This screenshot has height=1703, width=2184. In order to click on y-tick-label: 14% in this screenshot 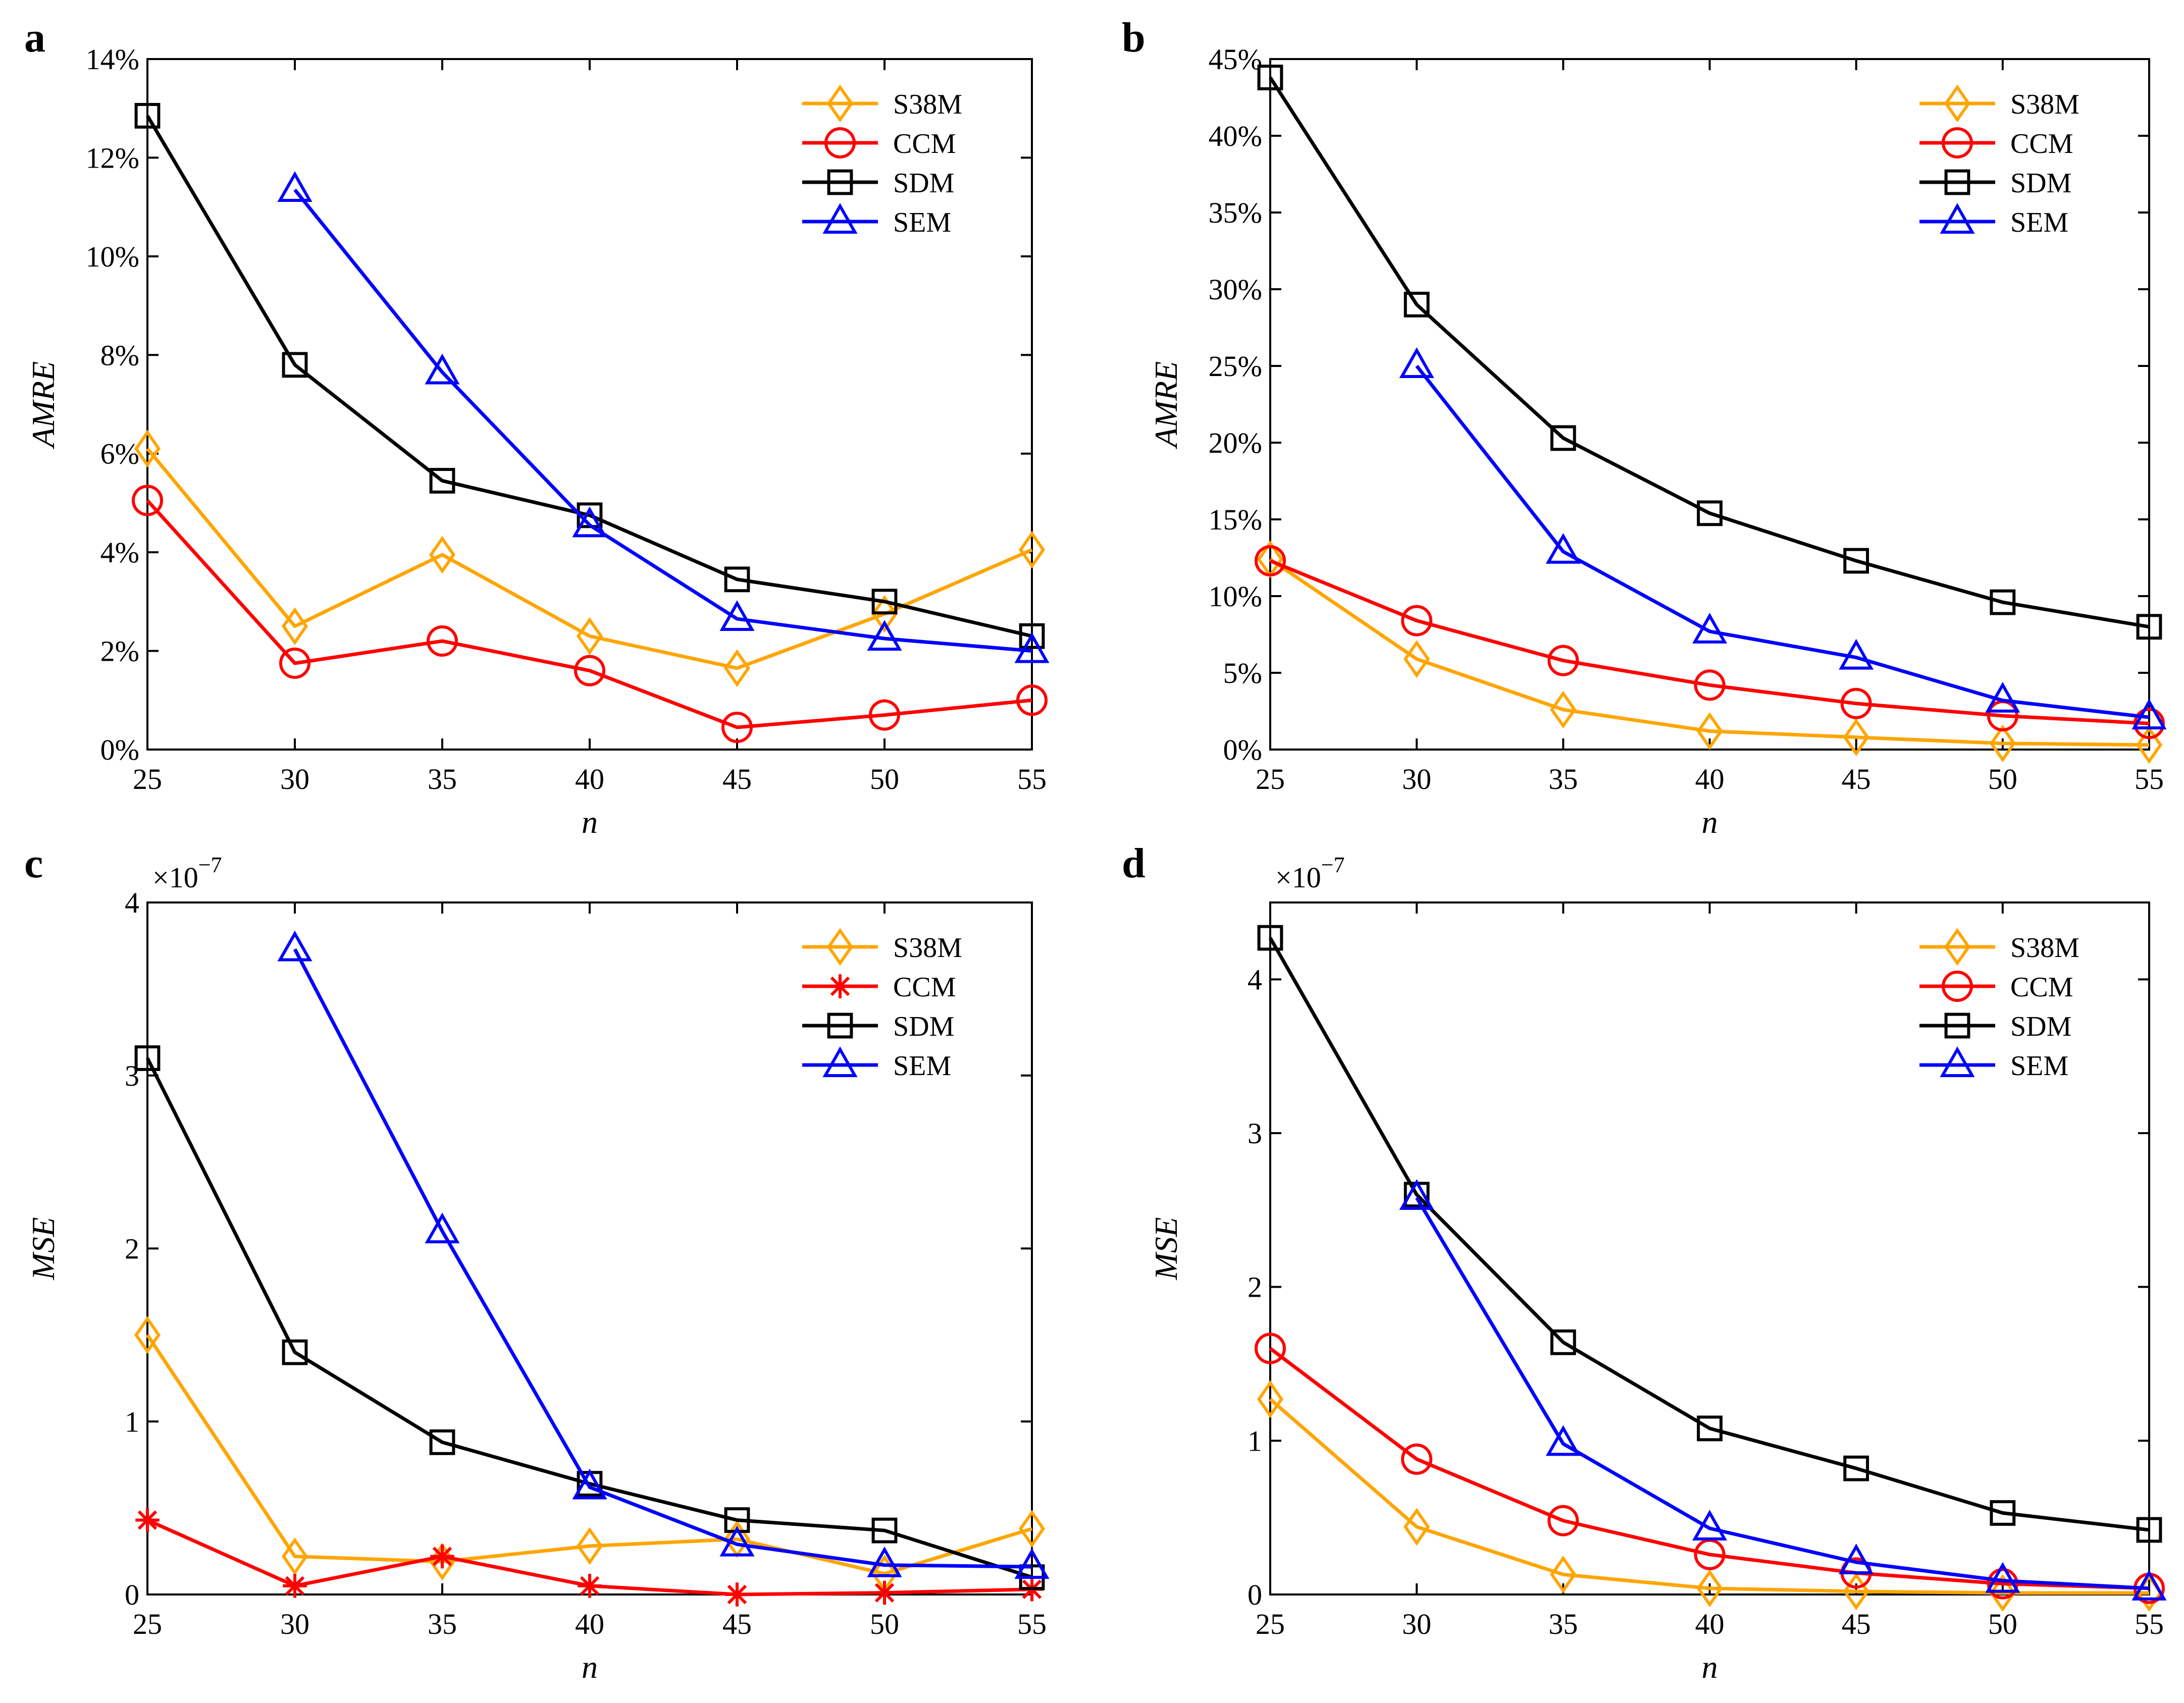, I will do `click(113, 59)`.